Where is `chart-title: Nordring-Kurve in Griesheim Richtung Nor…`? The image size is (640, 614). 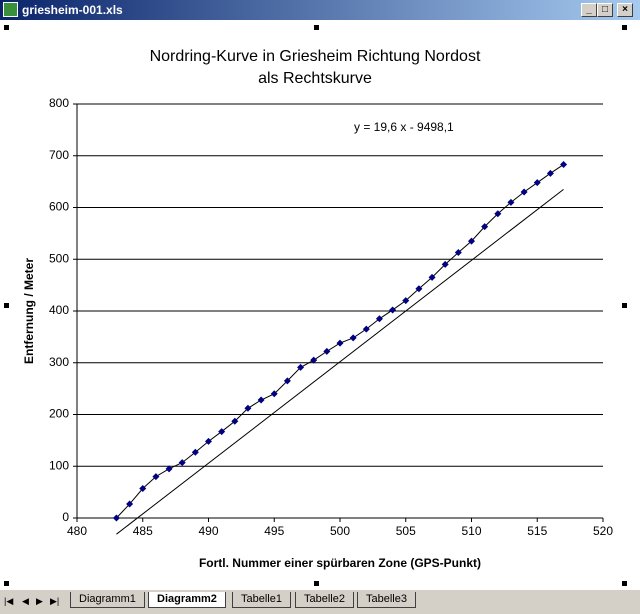 chart-title: Nordring-Kurve in Griesheim Richtung Nor… is located at coordinates (315, 56).